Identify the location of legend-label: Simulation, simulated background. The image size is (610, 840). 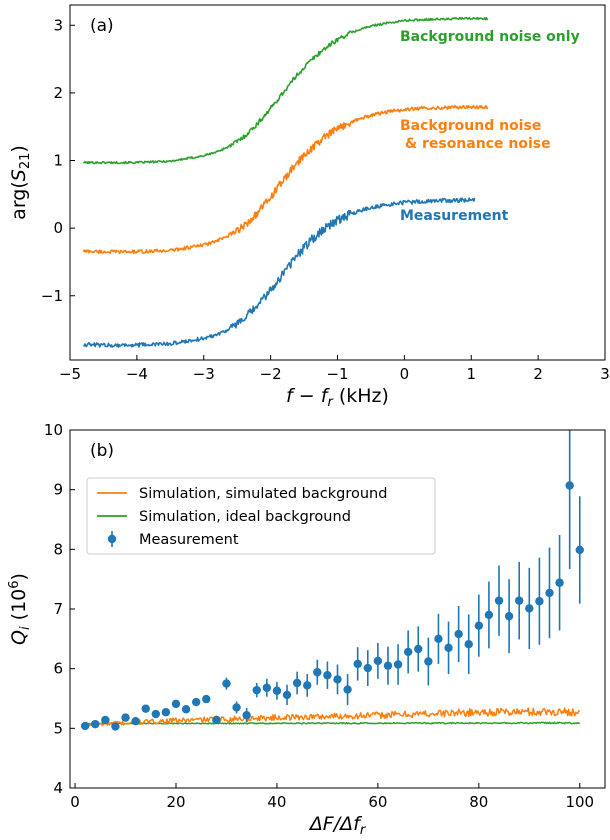
(263, 494).